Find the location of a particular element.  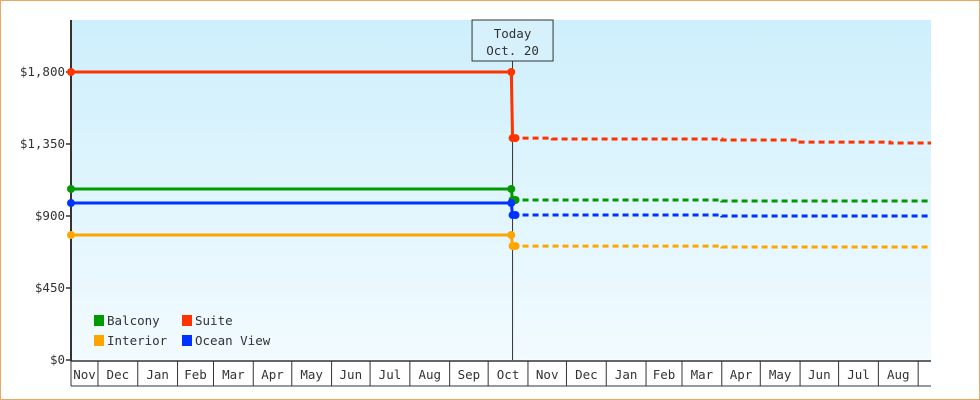

today-label: Today is located at coordinates (513, 33).